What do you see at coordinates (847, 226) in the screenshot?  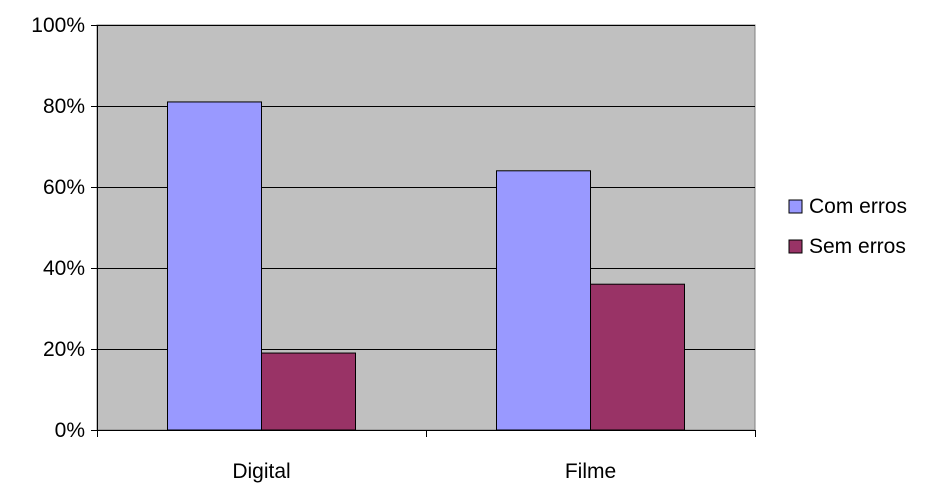 I see `legend: Com erros Sem erros` at bounding box center [847, 226].